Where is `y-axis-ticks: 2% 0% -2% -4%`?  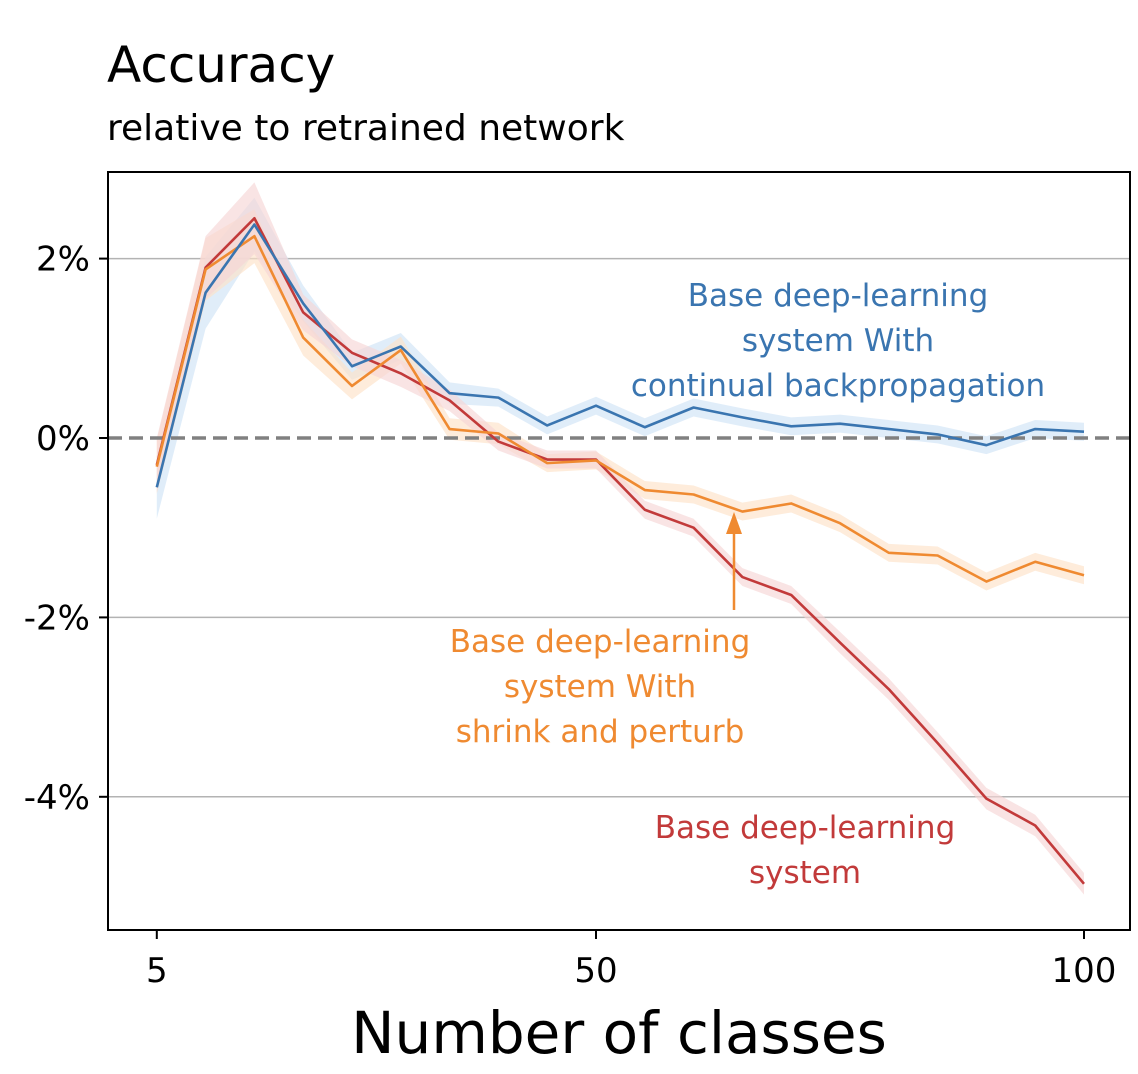
y-axis-ticks: 2% 0% -2% -4% is located at coordinates (66, 529).